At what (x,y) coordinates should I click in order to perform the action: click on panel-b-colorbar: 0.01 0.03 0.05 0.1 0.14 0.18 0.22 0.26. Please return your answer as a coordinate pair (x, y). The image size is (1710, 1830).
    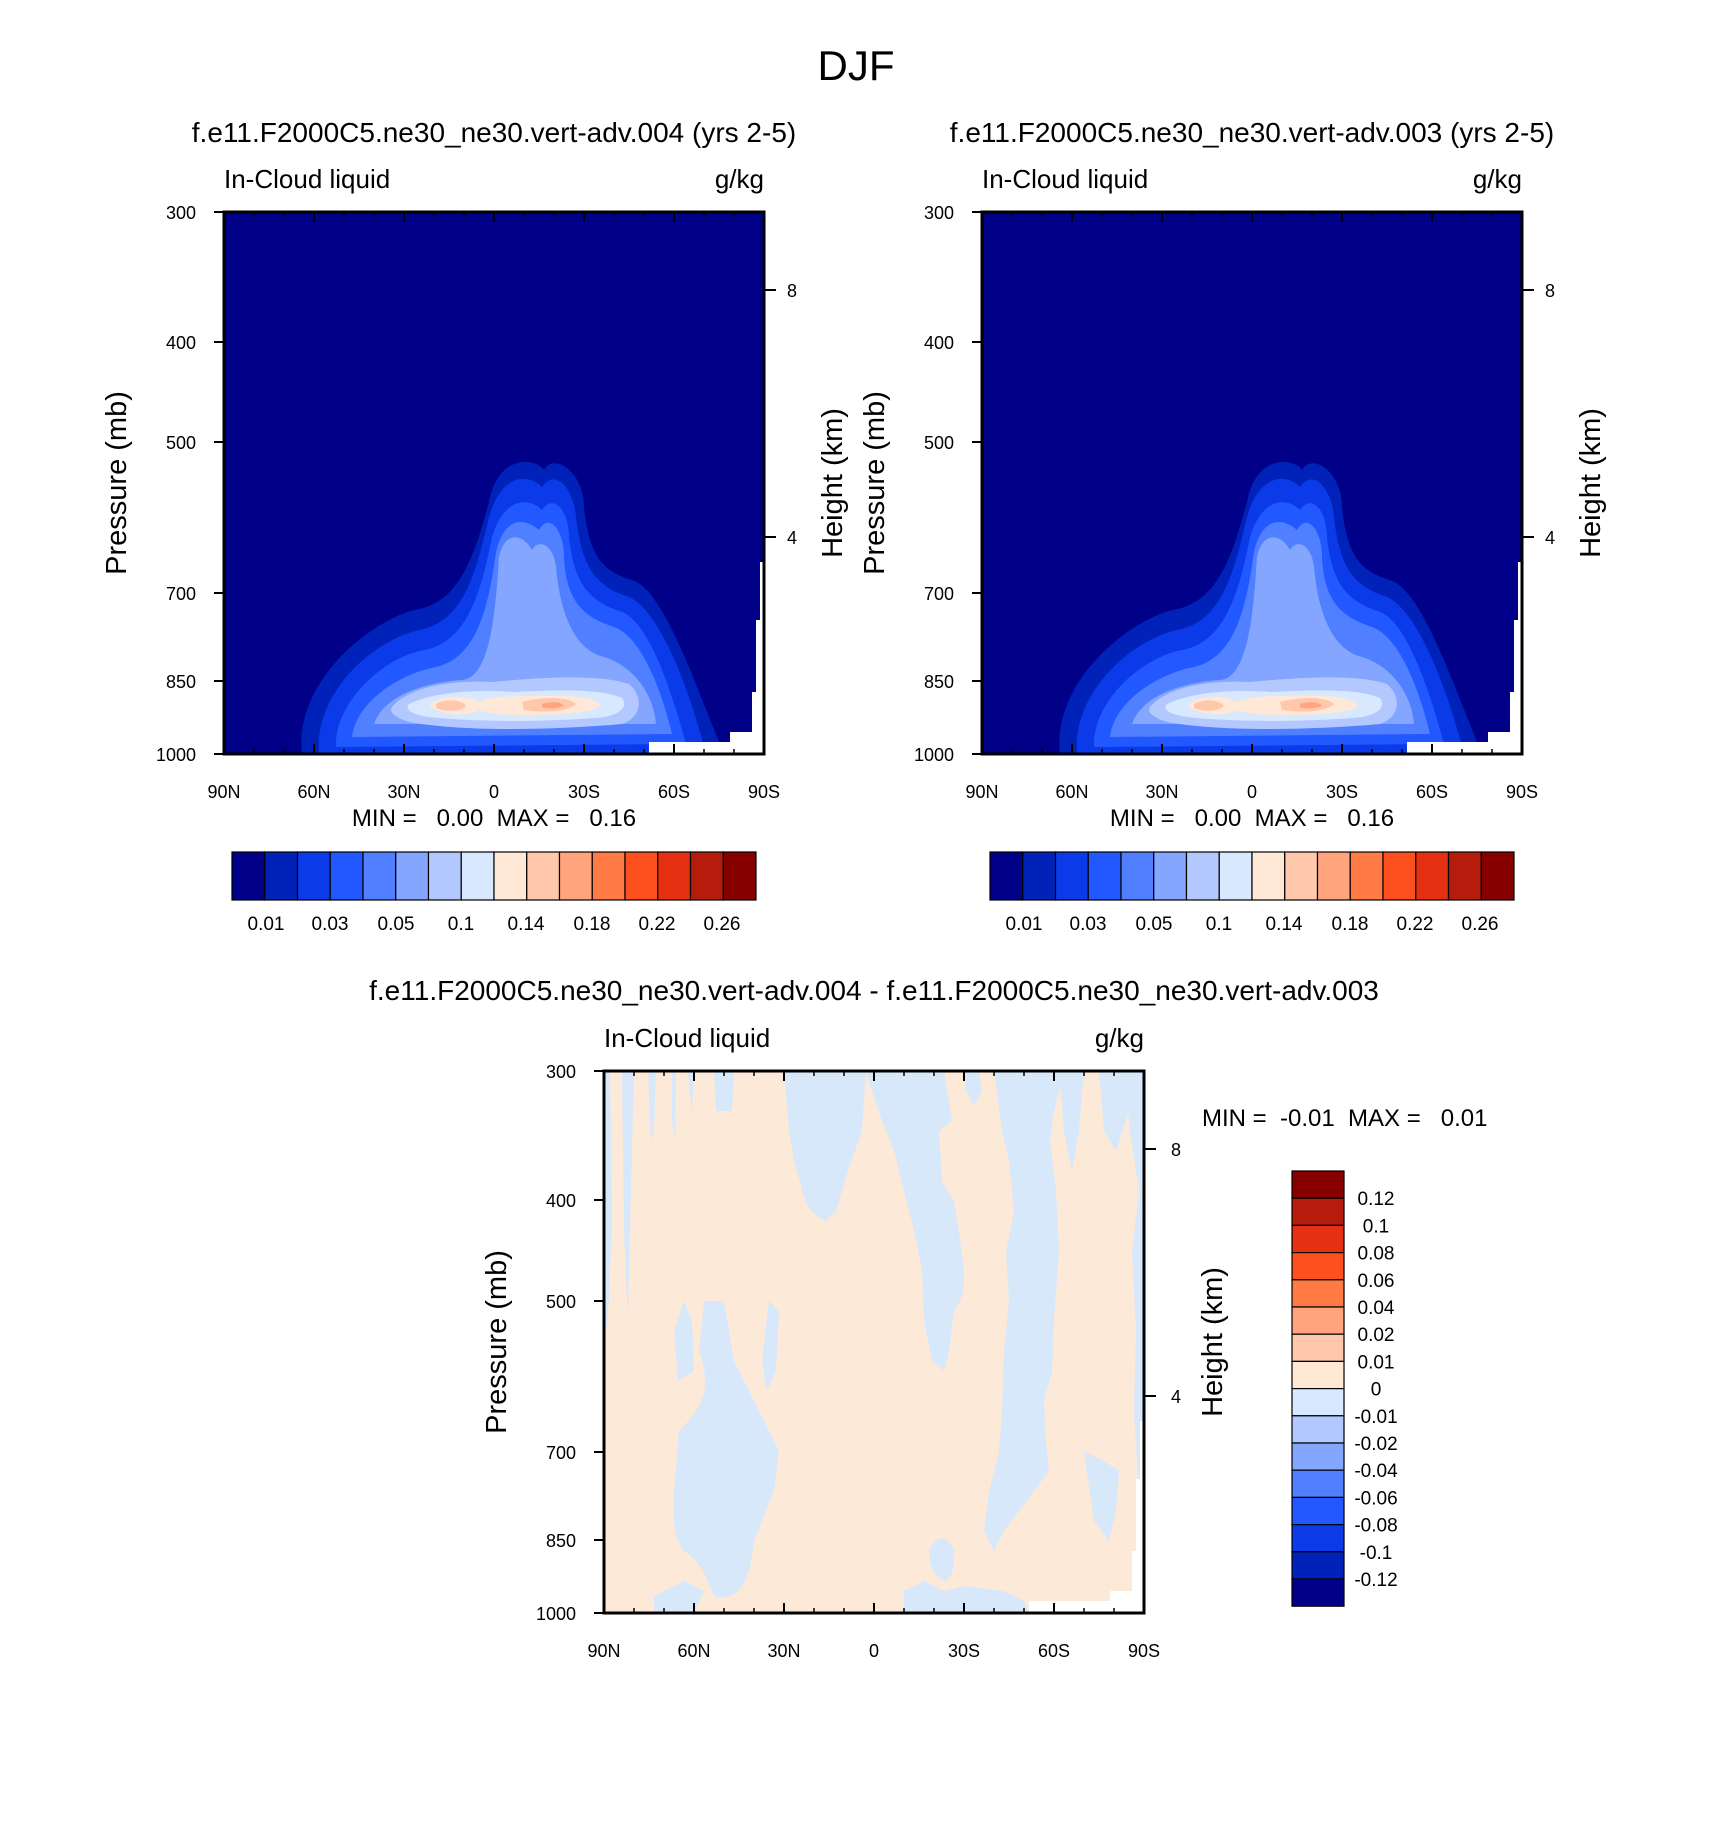
    Looking at the image, I should click on (1252, 893).